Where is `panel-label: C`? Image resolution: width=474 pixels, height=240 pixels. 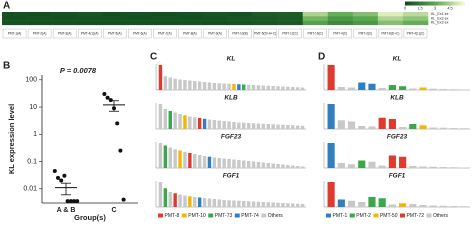 panel-label: C is located at coordinates (153, 57).